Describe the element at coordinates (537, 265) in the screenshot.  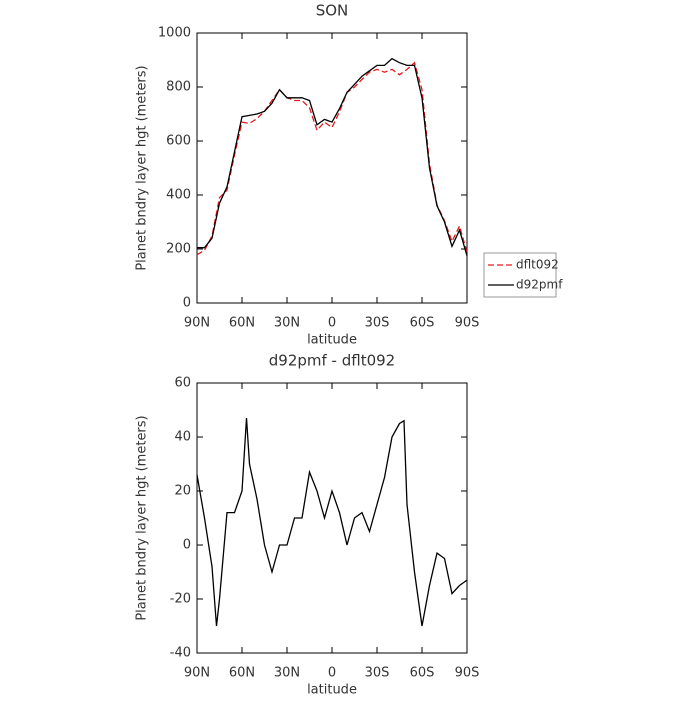
I see `legend-label: dflt092` at that location.